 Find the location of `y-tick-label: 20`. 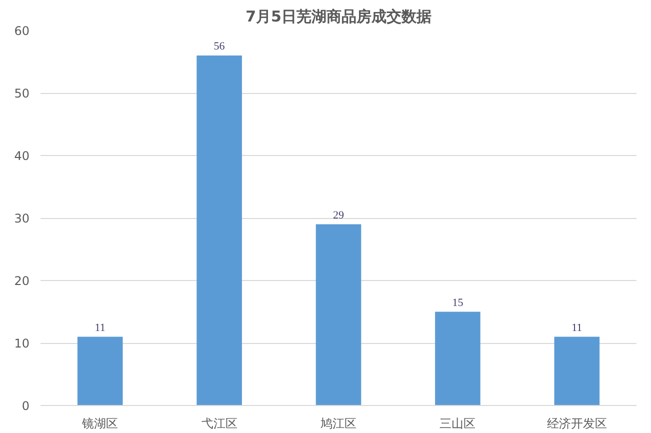

y-tick-label: 20 is located at coordinates (22, 281).